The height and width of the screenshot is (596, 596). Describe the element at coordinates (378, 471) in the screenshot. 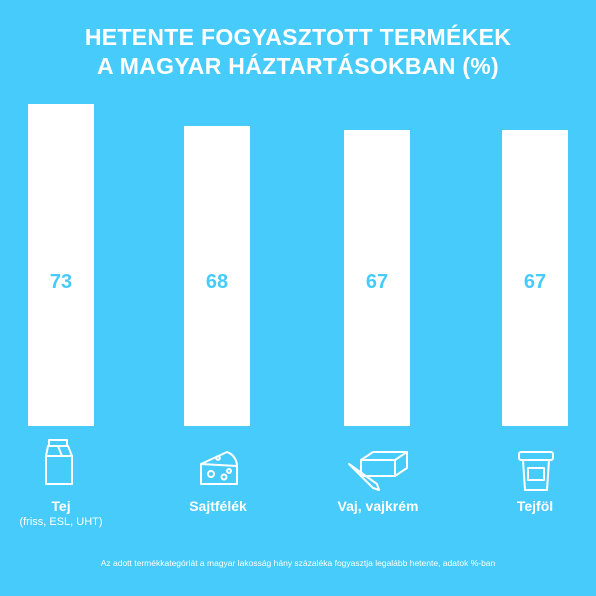

I see `butter-icon` at that location.